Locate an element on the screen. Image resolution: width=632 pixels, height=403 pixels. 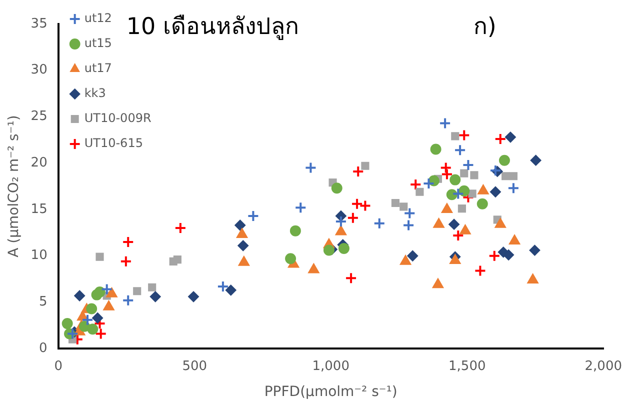
legend-label: kk3 is located at coordinates (95, 93).